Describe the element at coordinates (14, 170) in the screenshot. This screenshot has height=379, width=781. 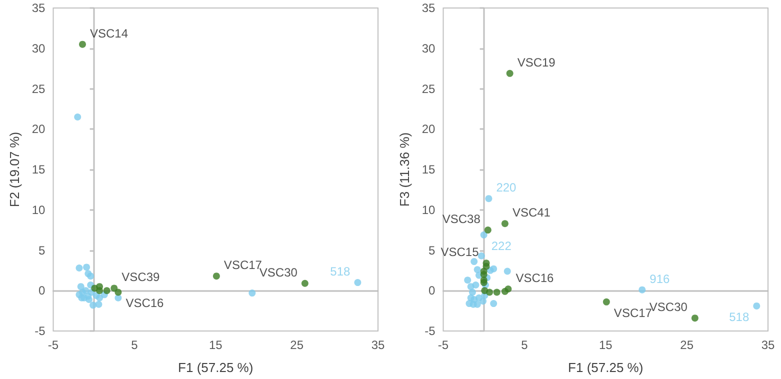
I see `y-axis-title: F2 (19.07 %)` at that location.